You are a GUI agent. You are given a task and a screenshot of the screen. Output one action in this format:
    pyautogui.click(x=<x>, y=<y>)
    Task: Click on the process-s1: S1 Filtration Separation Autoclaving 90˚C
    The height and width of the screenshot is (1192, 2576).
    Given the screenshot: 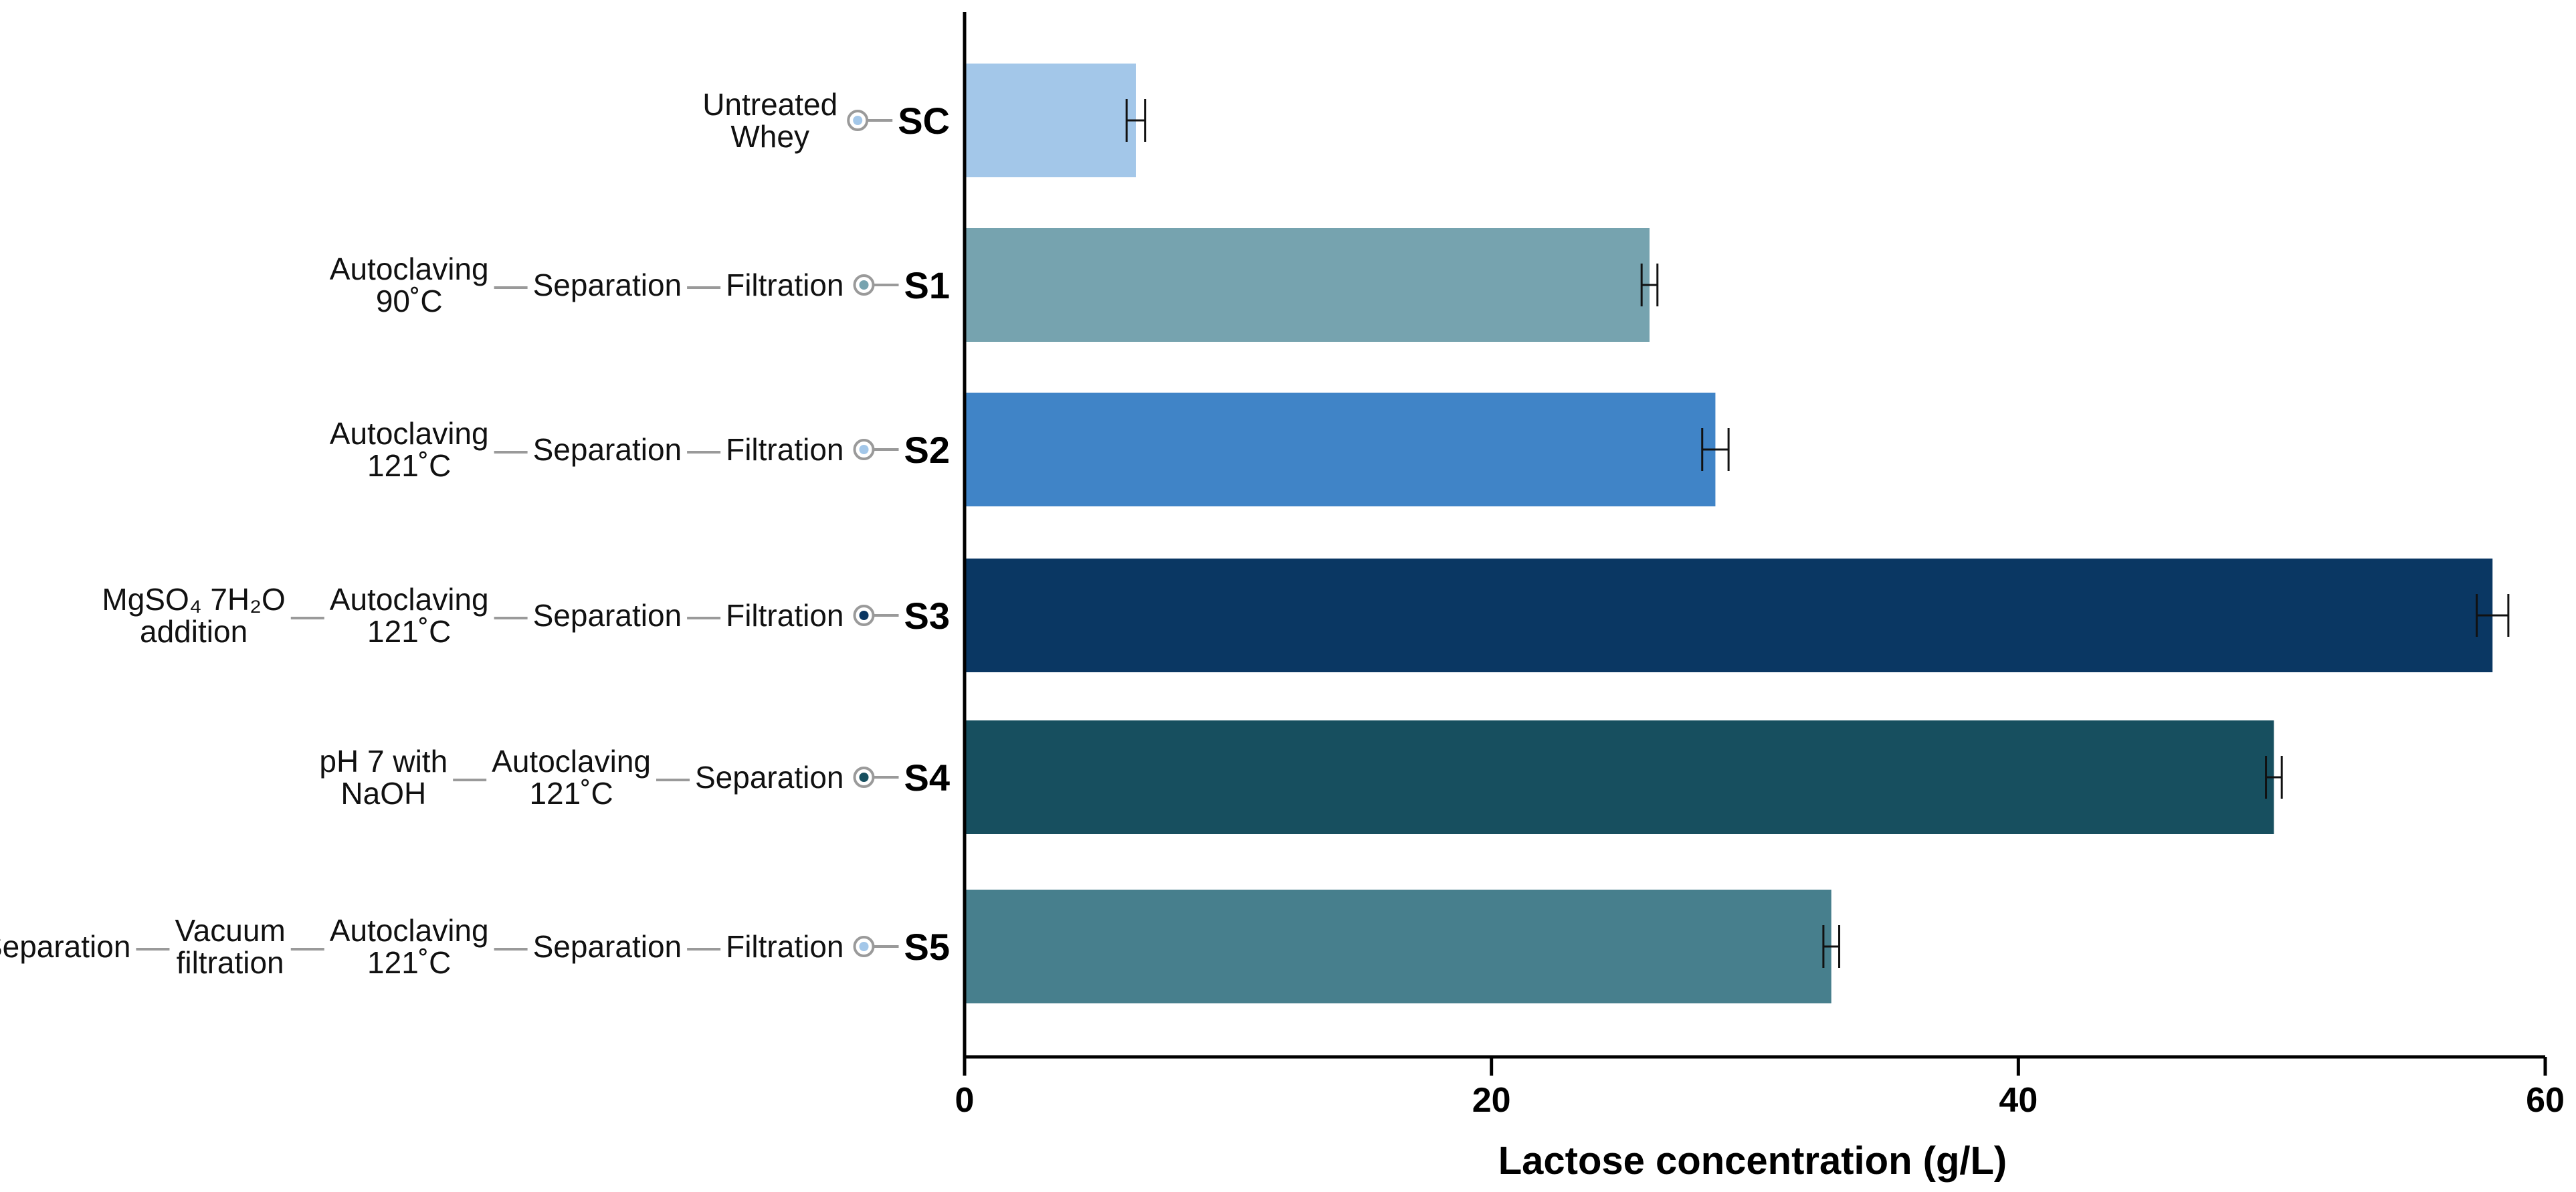 What is the action you would take?
    pyautogui.click(x=640, y=285)
    